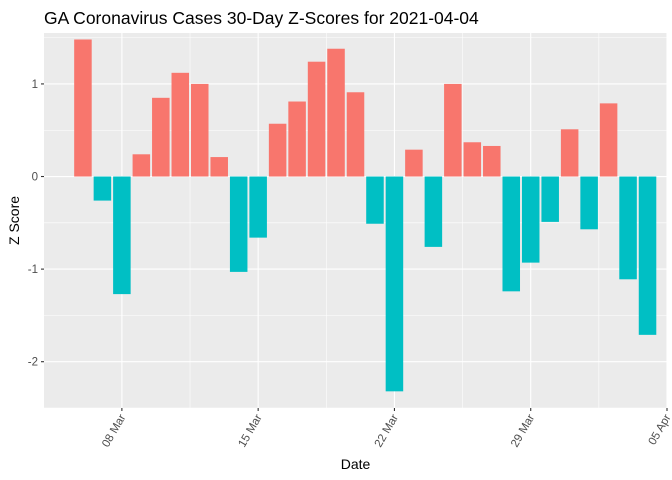  What do you see at coordinates (114, 430) in the screenshot?
I see `x-tick-label: 08 Mar` at bounding box center [114, 430].